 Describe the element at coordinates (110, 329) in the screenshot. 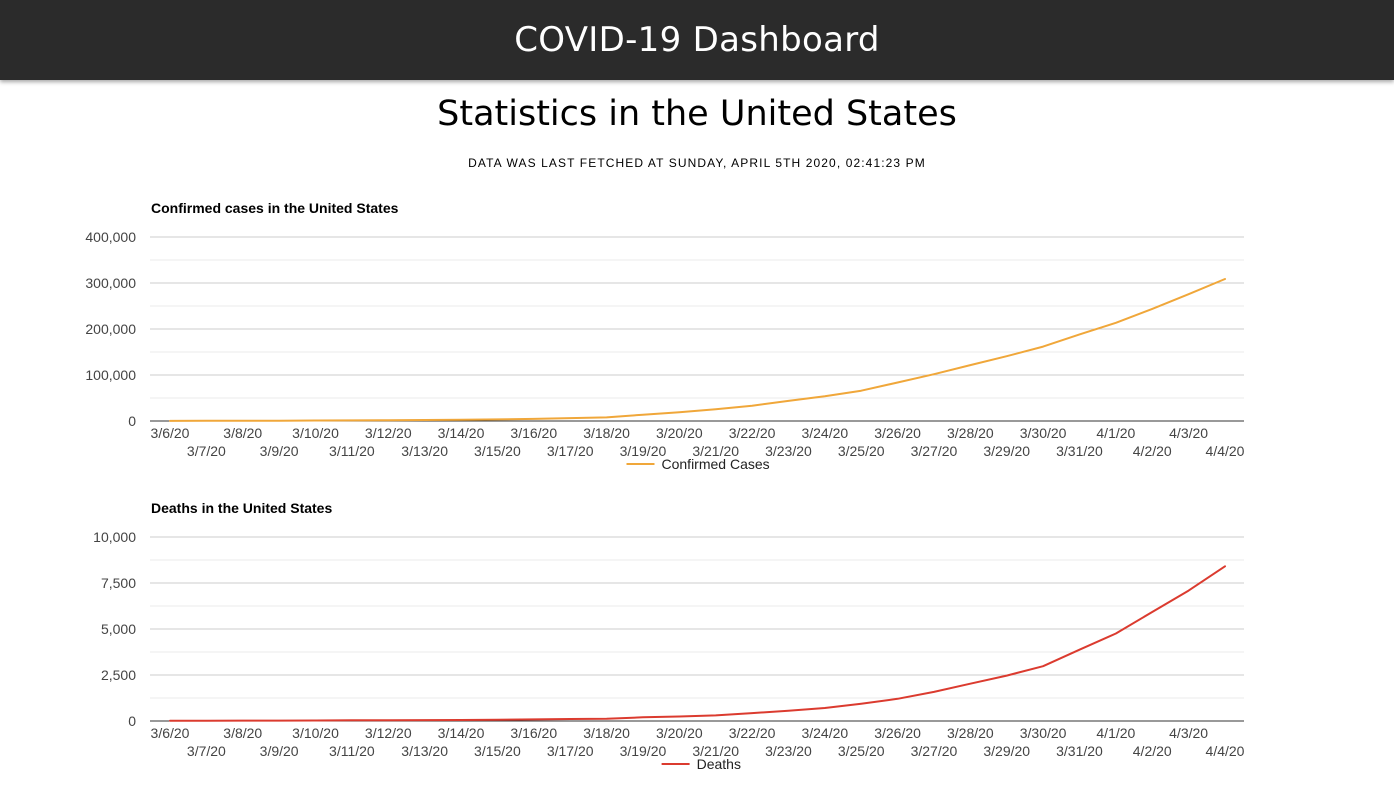

I see `y-tick-label: 200,000` at that location.